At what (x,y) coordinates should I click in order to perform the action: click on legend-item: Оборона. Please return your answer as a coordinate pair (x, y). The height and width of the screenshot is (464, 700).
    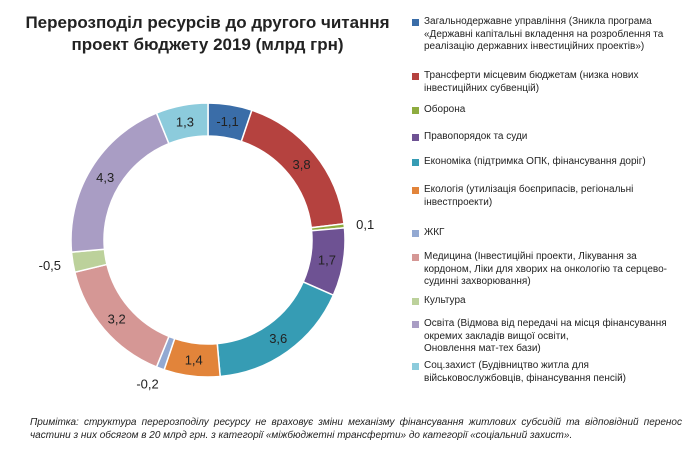
    Looking at the image, I should click on (552, 110).